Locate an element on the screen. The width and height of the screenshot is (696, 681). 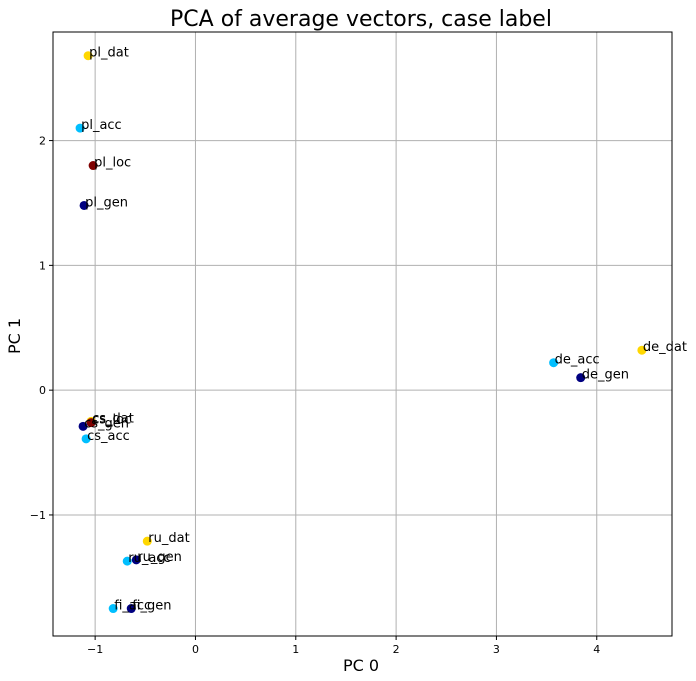
point-label-pl-loc: pl_loc is located at coordinates (112, 163).